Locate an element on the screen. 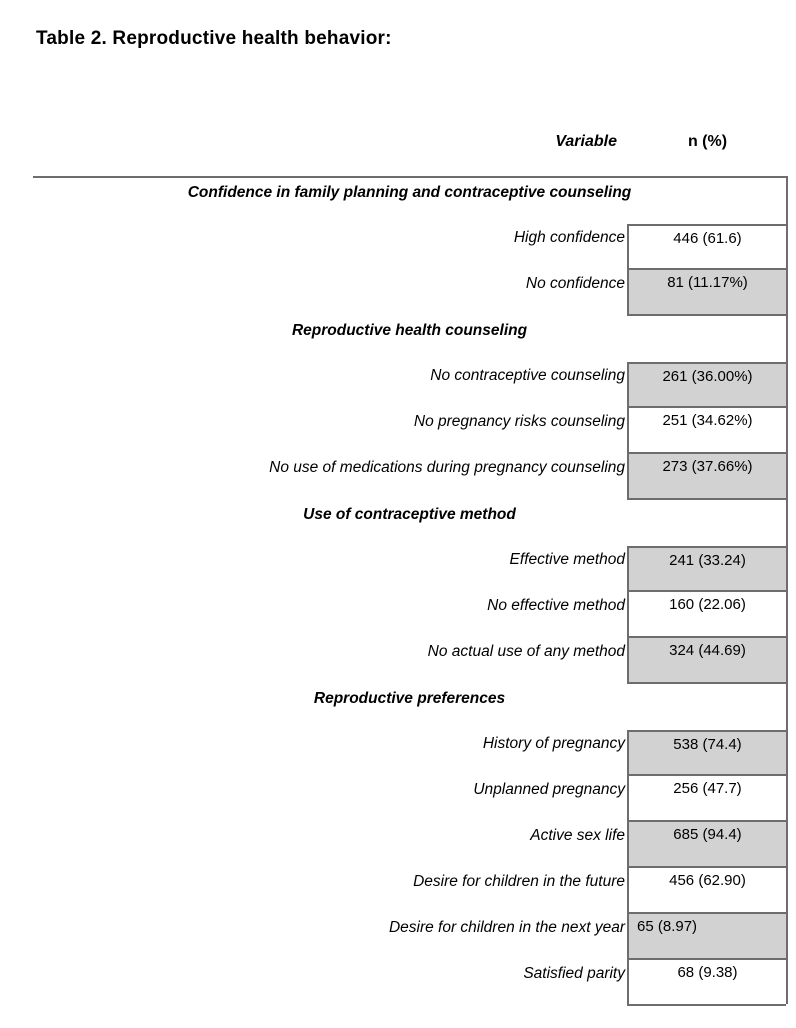  row-label: No confidence is located at coordinates (575, 283).